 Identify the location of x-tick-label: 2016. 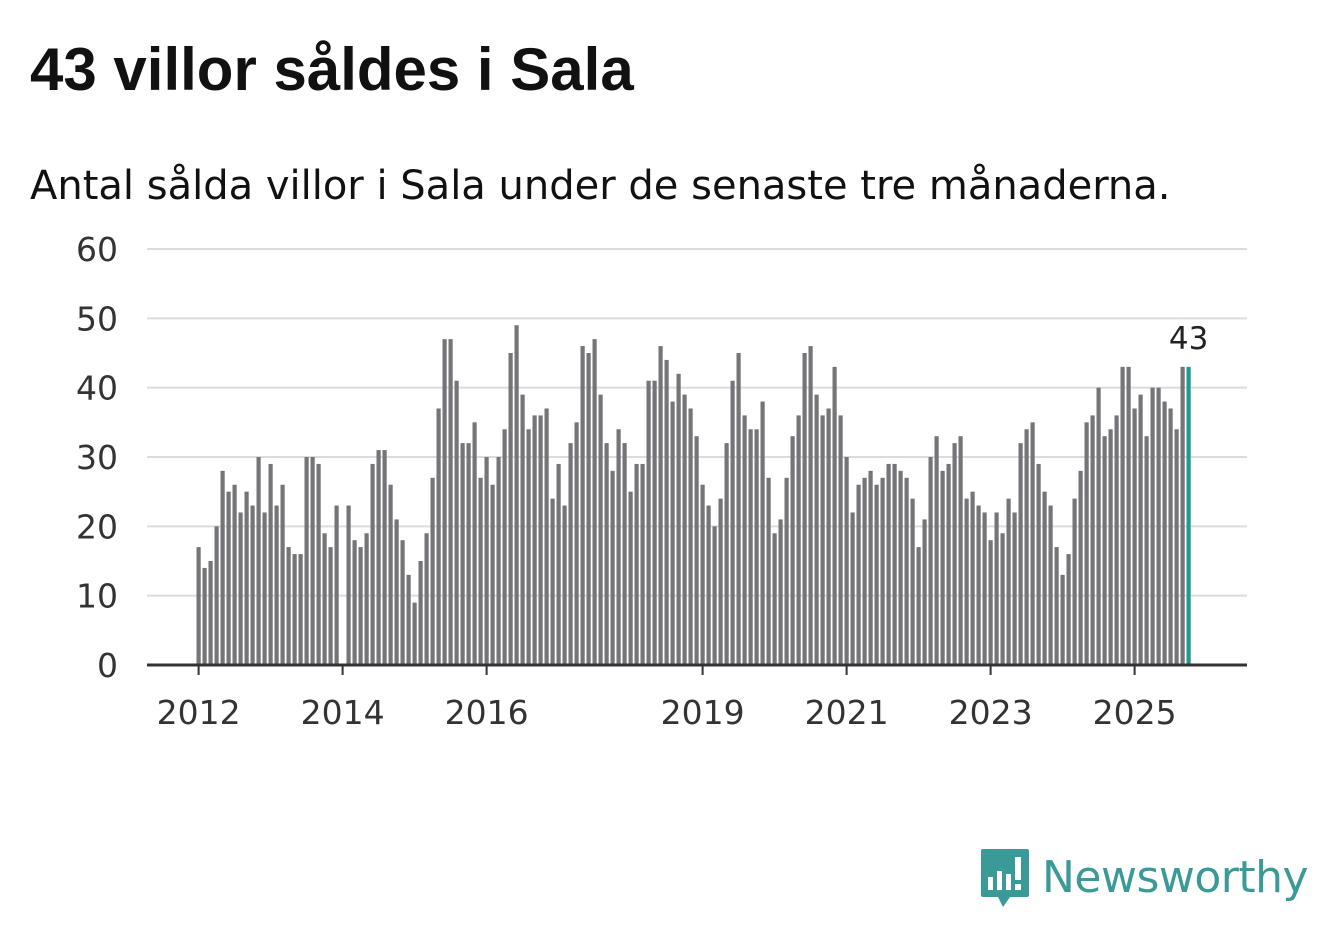
(487, 712).